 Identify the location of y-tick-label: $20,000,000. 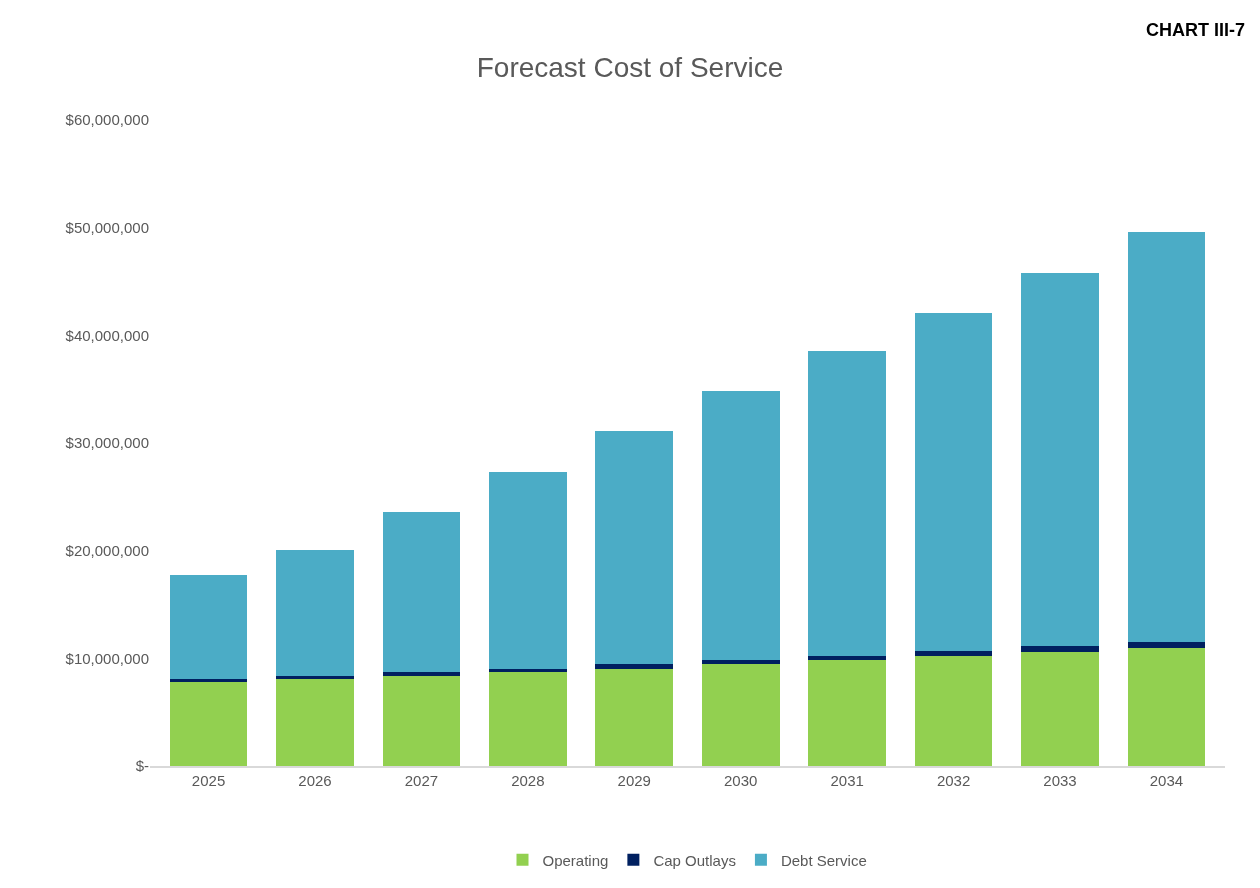
(107, 550).